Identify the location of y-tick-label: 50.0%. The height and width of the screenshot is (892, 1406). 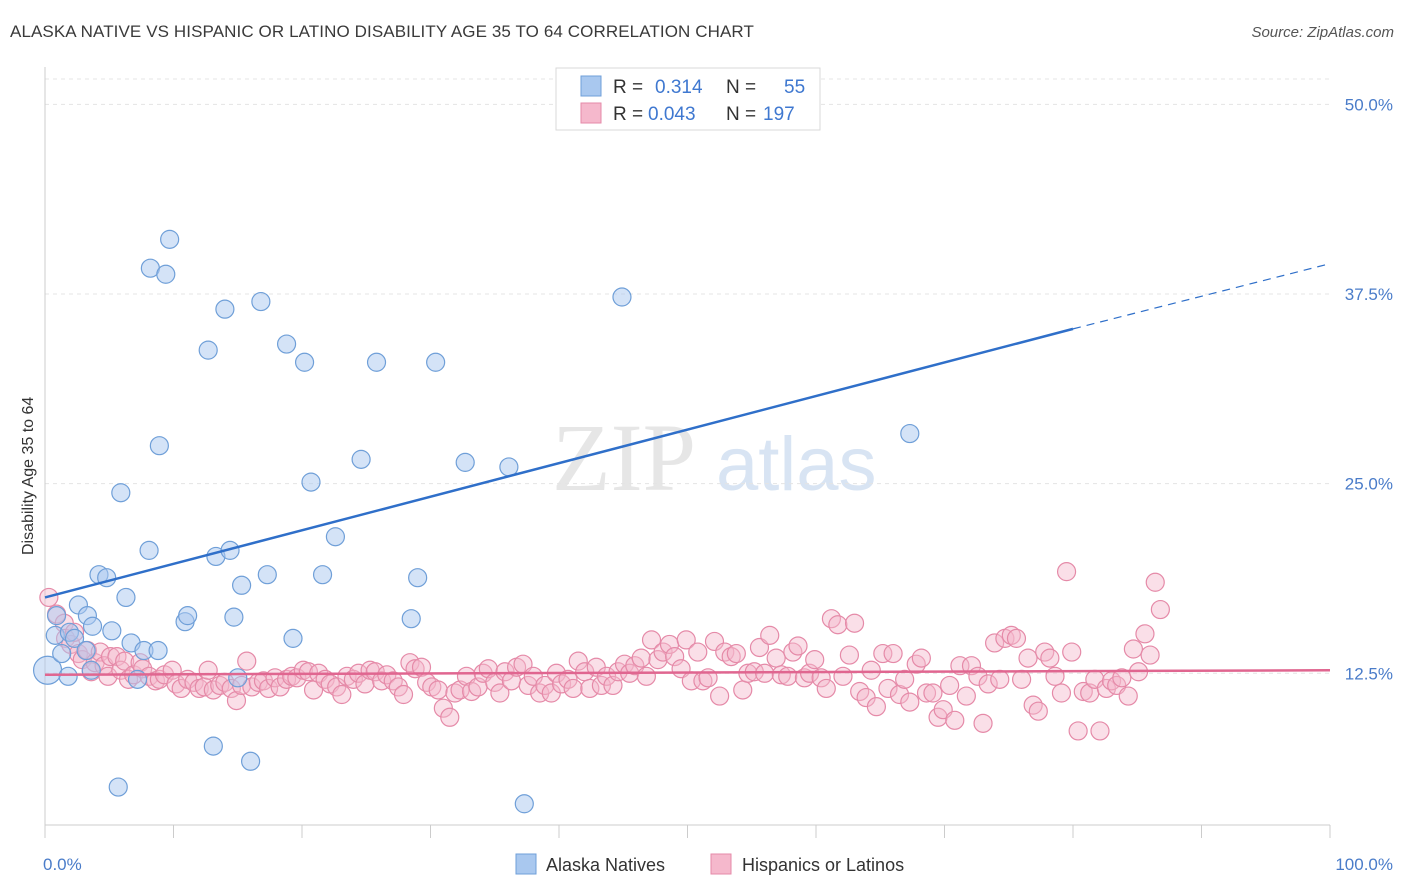
(1369, 104).